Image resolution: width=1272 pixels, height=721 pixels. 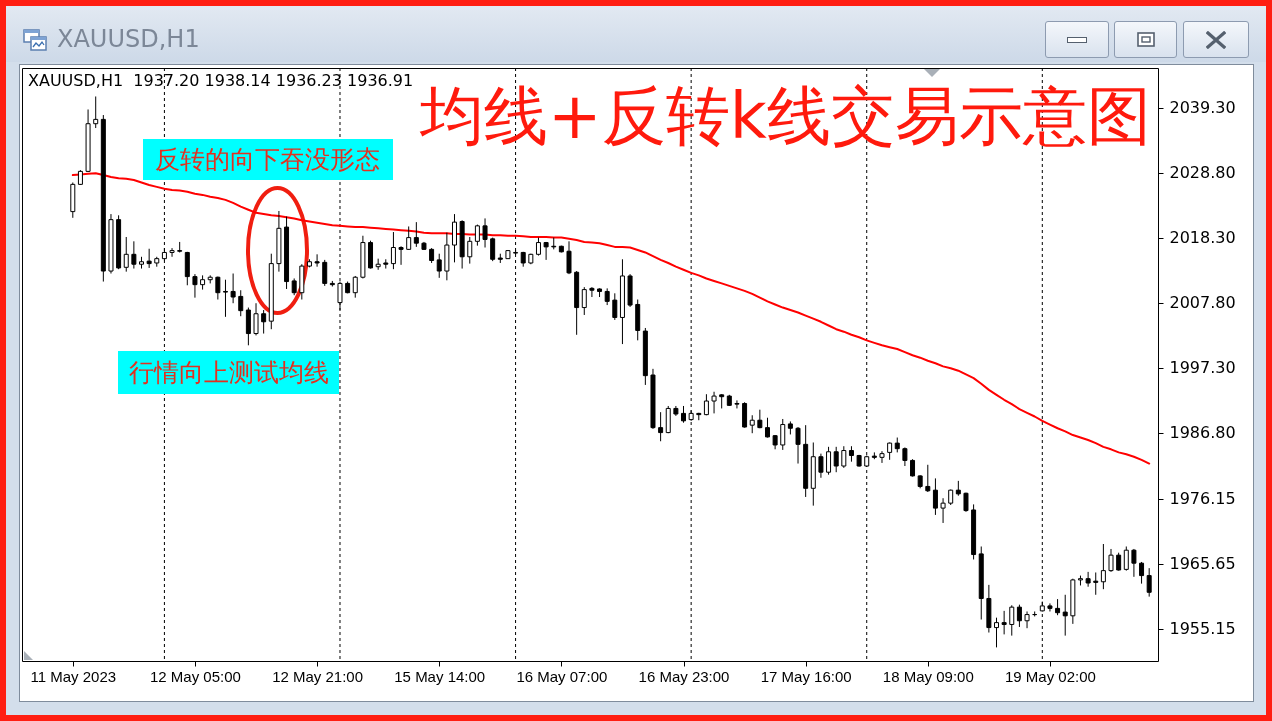 What do you see at coordinates (684, 676) in the screenshot?
I see `x-tick-label: 16 May 23:00` at bounding box center [684, 676].